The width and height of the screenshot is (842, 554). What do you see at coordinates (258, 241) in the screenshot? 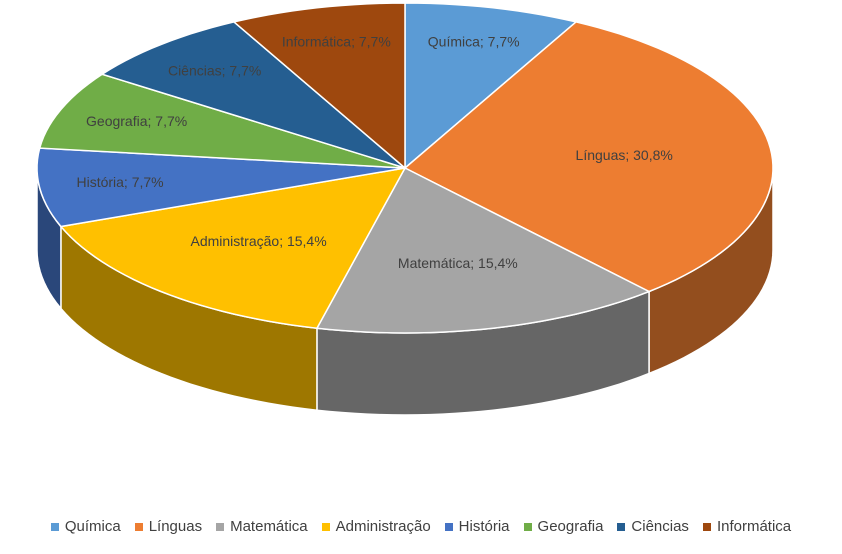
I see `data-label: Administração; 15,4%` at bounding box center [258, 241].